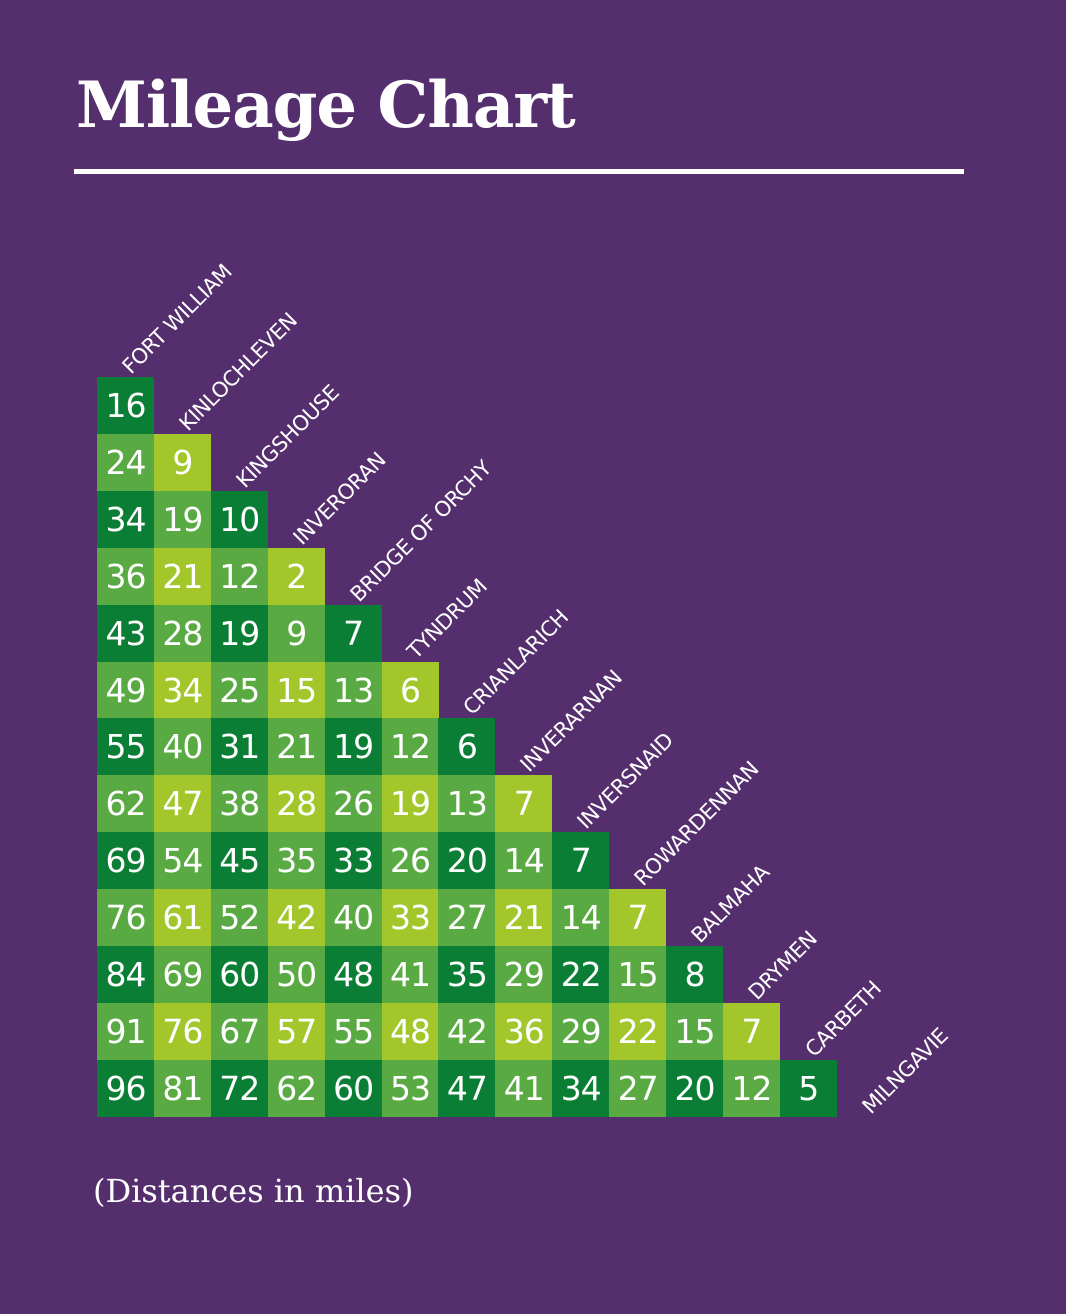  Describe the element at coordinates (182, 918) in the screenshot. I see `distance-cell: 61` at that location.